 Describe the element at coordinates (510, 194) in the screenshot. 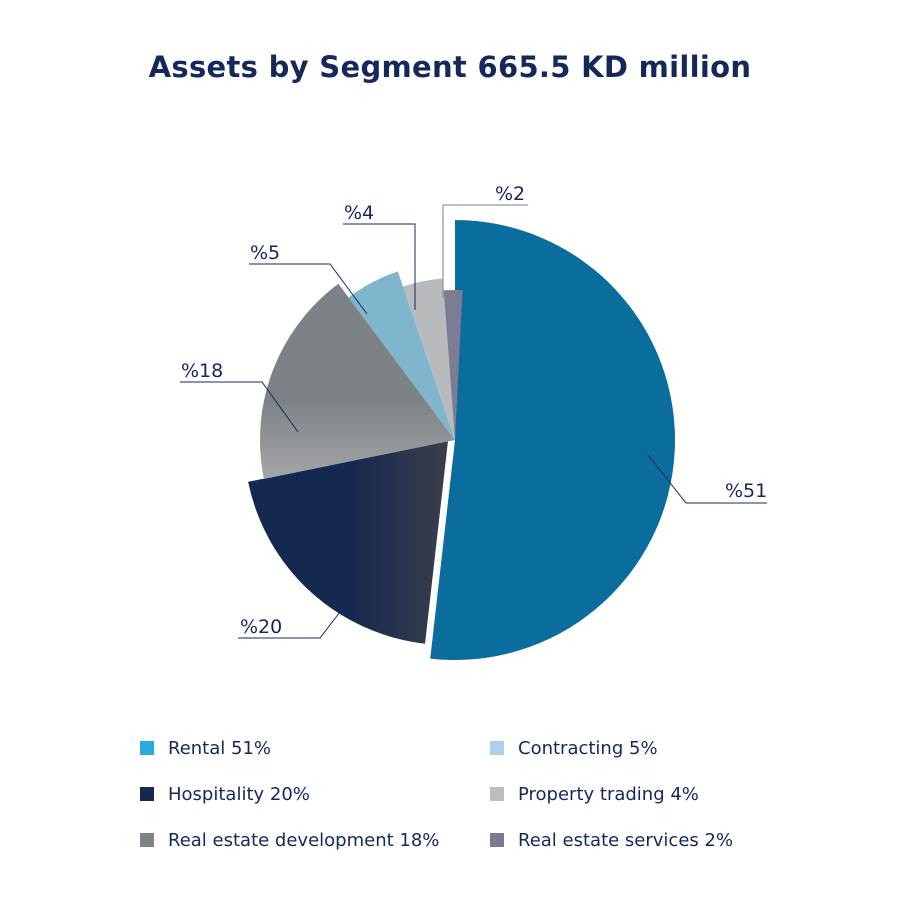

I see `data-label: %2` at that location.